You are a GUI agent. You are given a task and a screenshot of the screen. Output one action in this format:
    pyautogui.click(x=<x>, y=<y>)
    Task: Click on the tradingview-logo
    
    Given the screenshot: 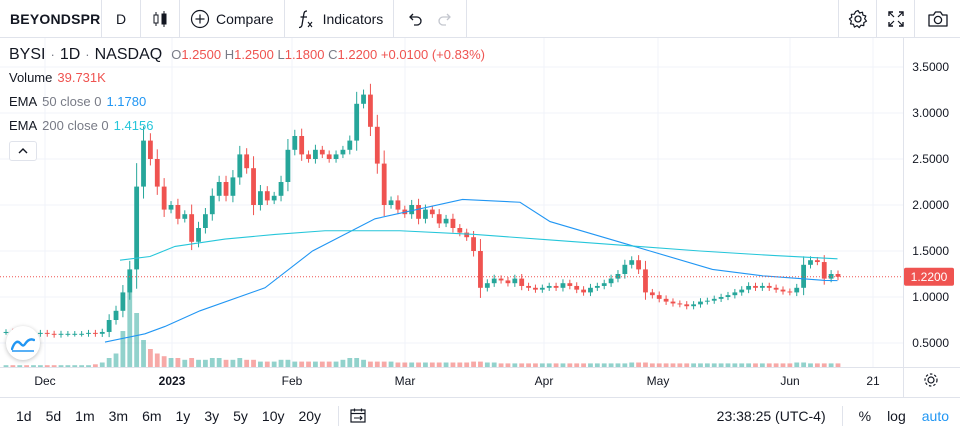 What is the action you would take?
    pyautogui.click(x=23, y=343)
    